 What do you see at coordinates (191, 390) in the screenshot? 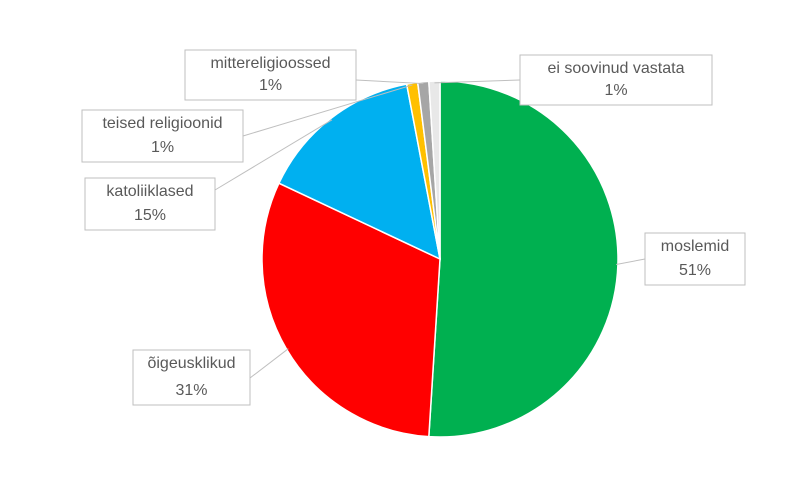
I see `value-label: 31%` at bounding box center [191, 390].